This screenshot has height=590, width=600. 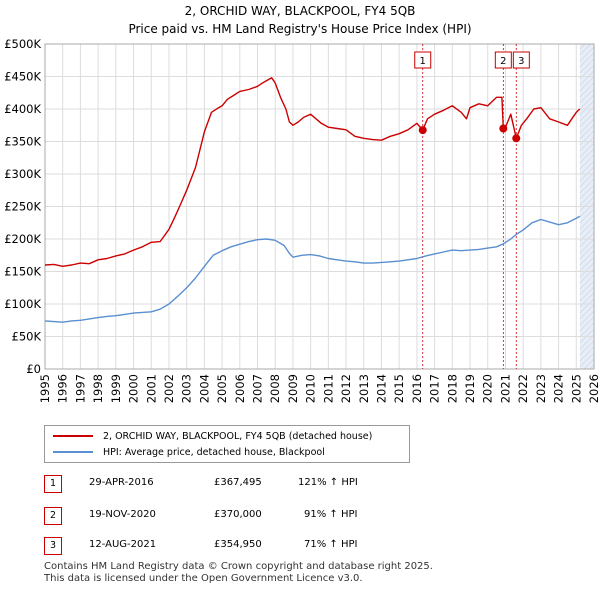 What do you see at coordinates (452, 388) in the screenshot?
I see `x-tick-label: 2018` at bounding box center [452, 388].